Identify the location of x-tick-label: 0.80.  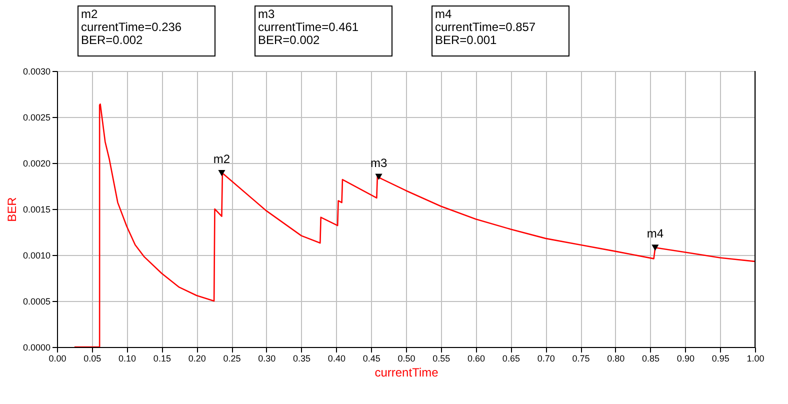
(616, 359).